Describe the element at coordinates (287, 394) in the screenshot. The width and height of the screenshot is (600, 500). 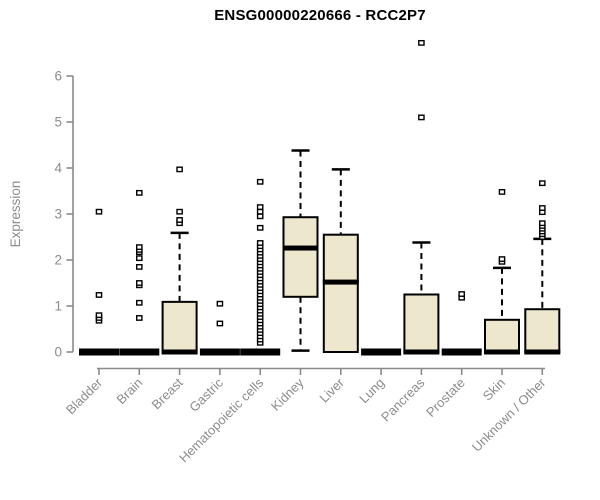
I see `x-tick-label-kidney: Kidney` at that location.